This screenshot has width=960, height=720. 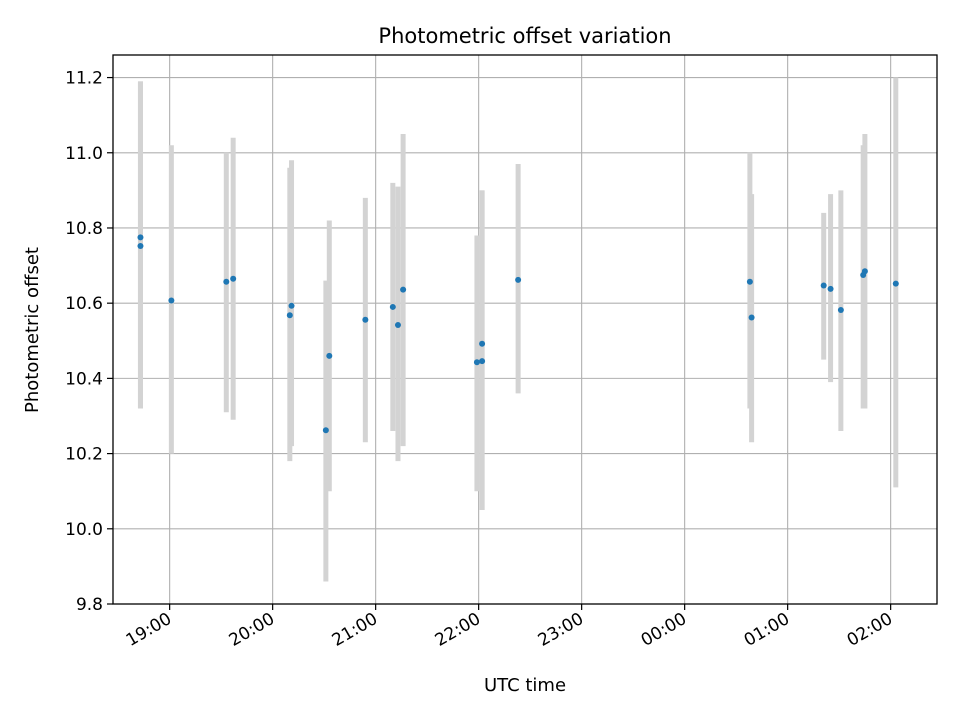 What do you see at coordinates (525, 685) in the screenshot?
I see `x-axis-title: UTC time` at bounding box center [525, 685].